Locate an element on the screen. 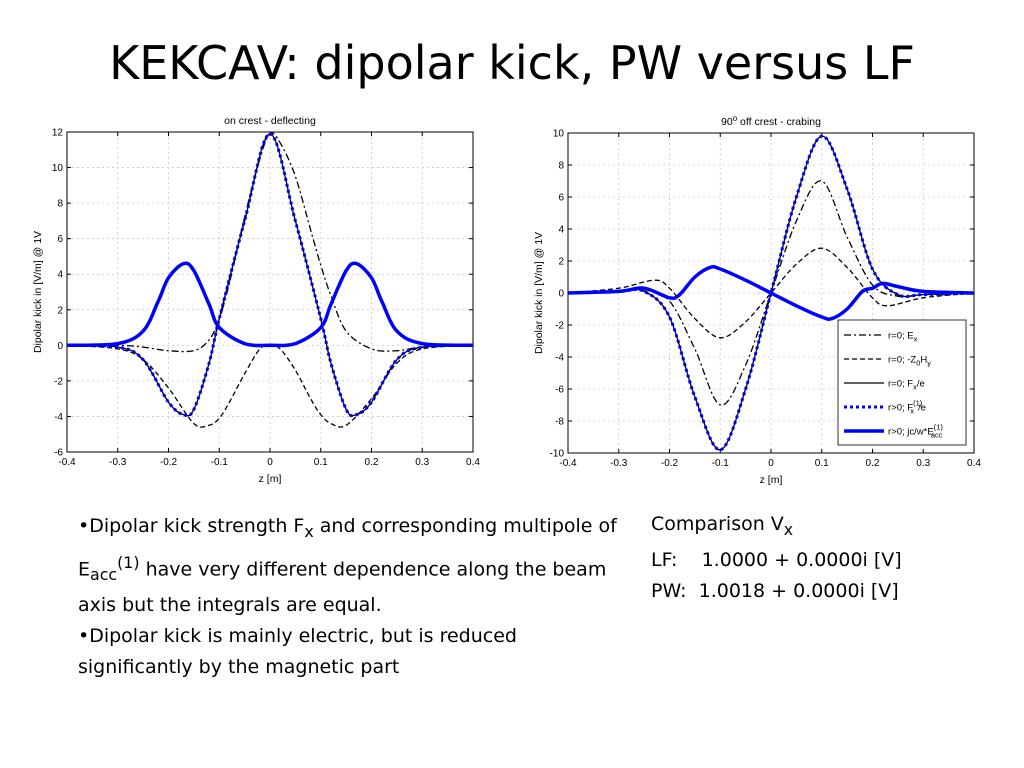 The width and height of the screenshot is (1024, 768). legend-label: r=0; Ex is located at coordinates (903, 337).